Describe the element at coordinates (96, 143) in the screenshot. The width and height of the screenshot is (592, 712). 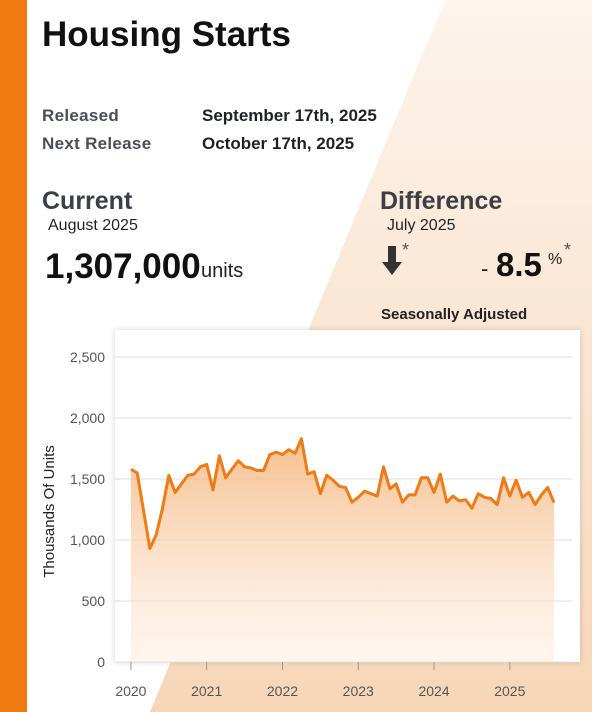
I see `next-release-label: Next Release` at that location.